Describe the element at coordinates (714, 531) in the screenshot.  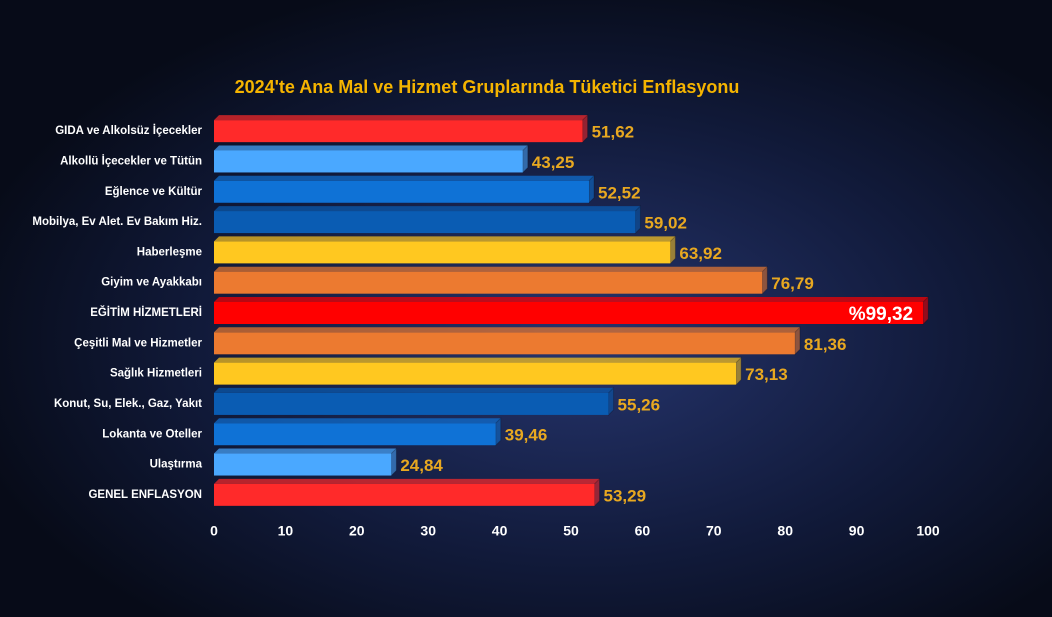
I see `x-tick-label: 70` at that location.